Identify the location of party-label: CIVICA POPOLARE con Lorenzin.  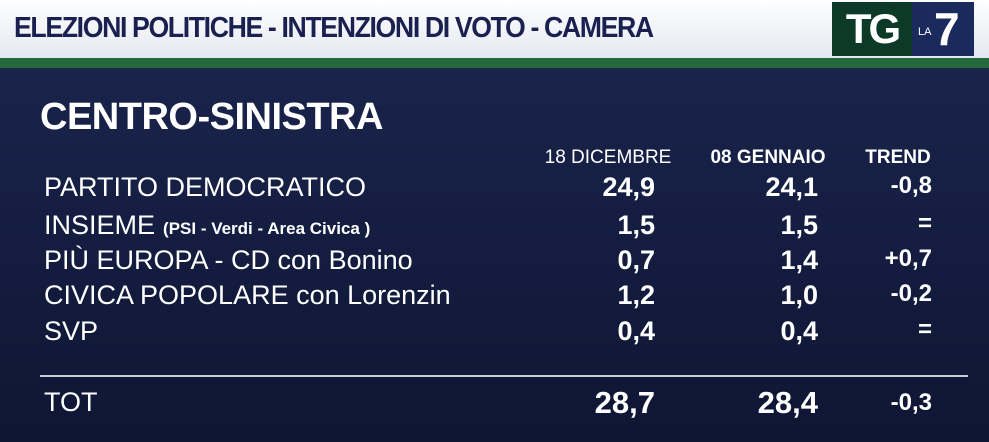
(247, 295).